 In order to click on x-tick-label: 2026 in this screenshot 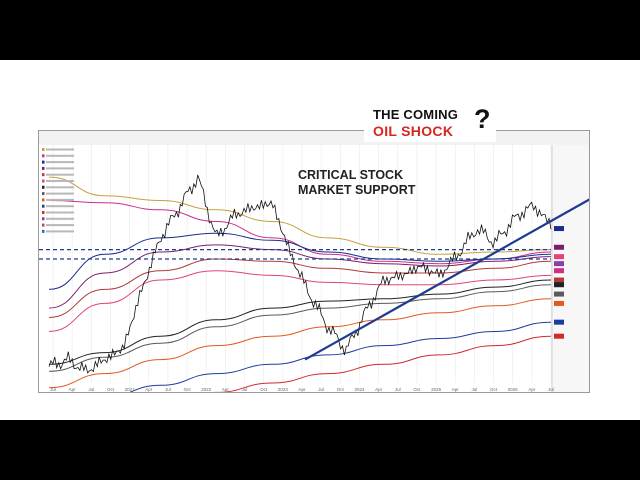, I will do `click(513, 389)`.